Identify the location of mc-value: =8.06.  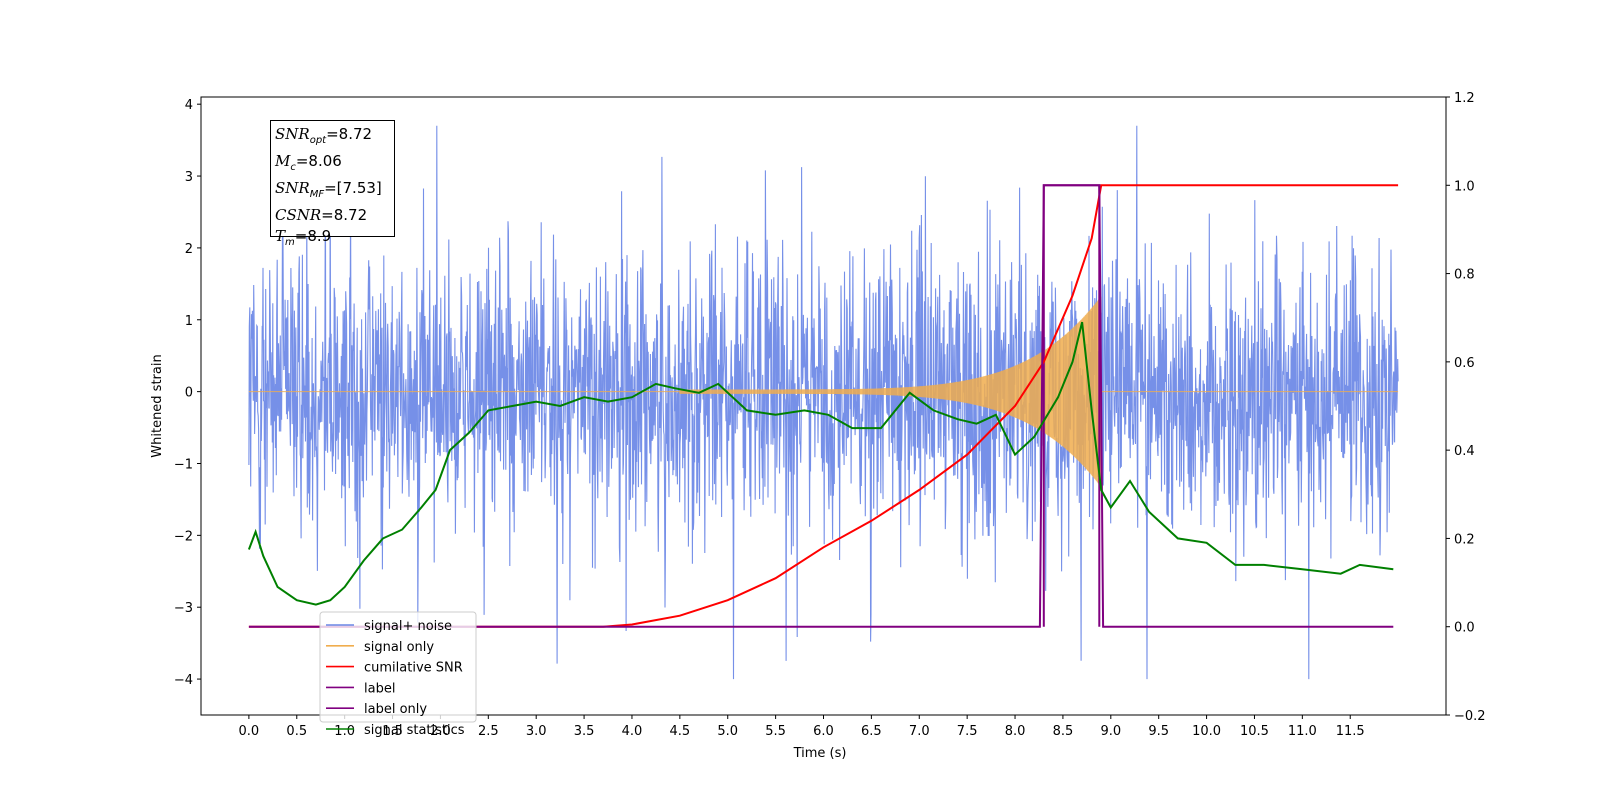
(318, 161).